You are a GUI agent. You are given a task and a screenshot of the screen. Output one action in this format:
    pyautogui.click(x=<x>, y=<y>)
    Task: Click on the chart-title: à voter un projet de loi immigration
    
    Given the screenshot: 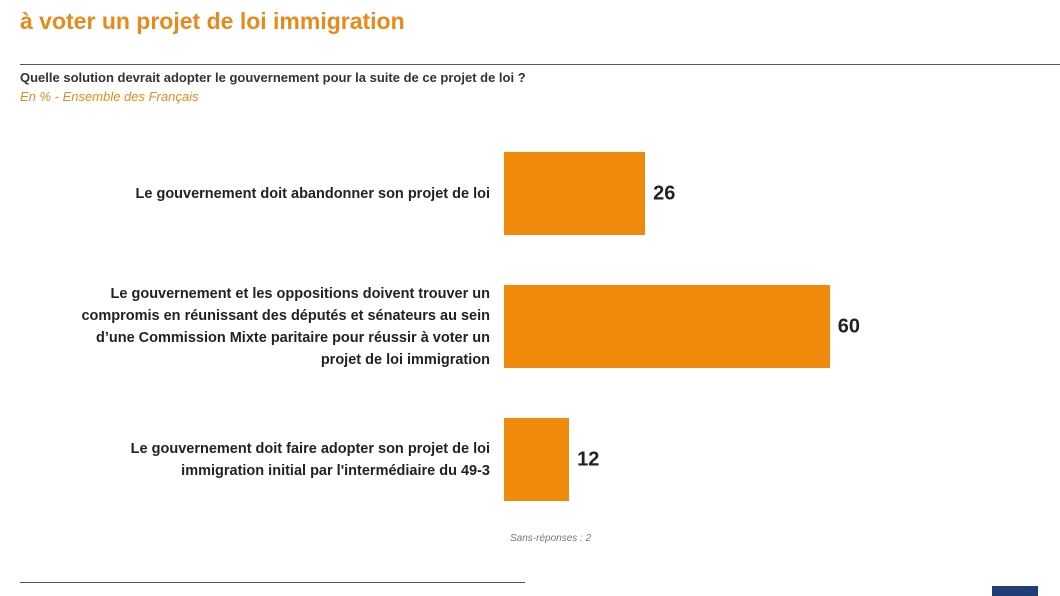 What is the action you would take?
    pyautogui.click(x=212, y=21)
    